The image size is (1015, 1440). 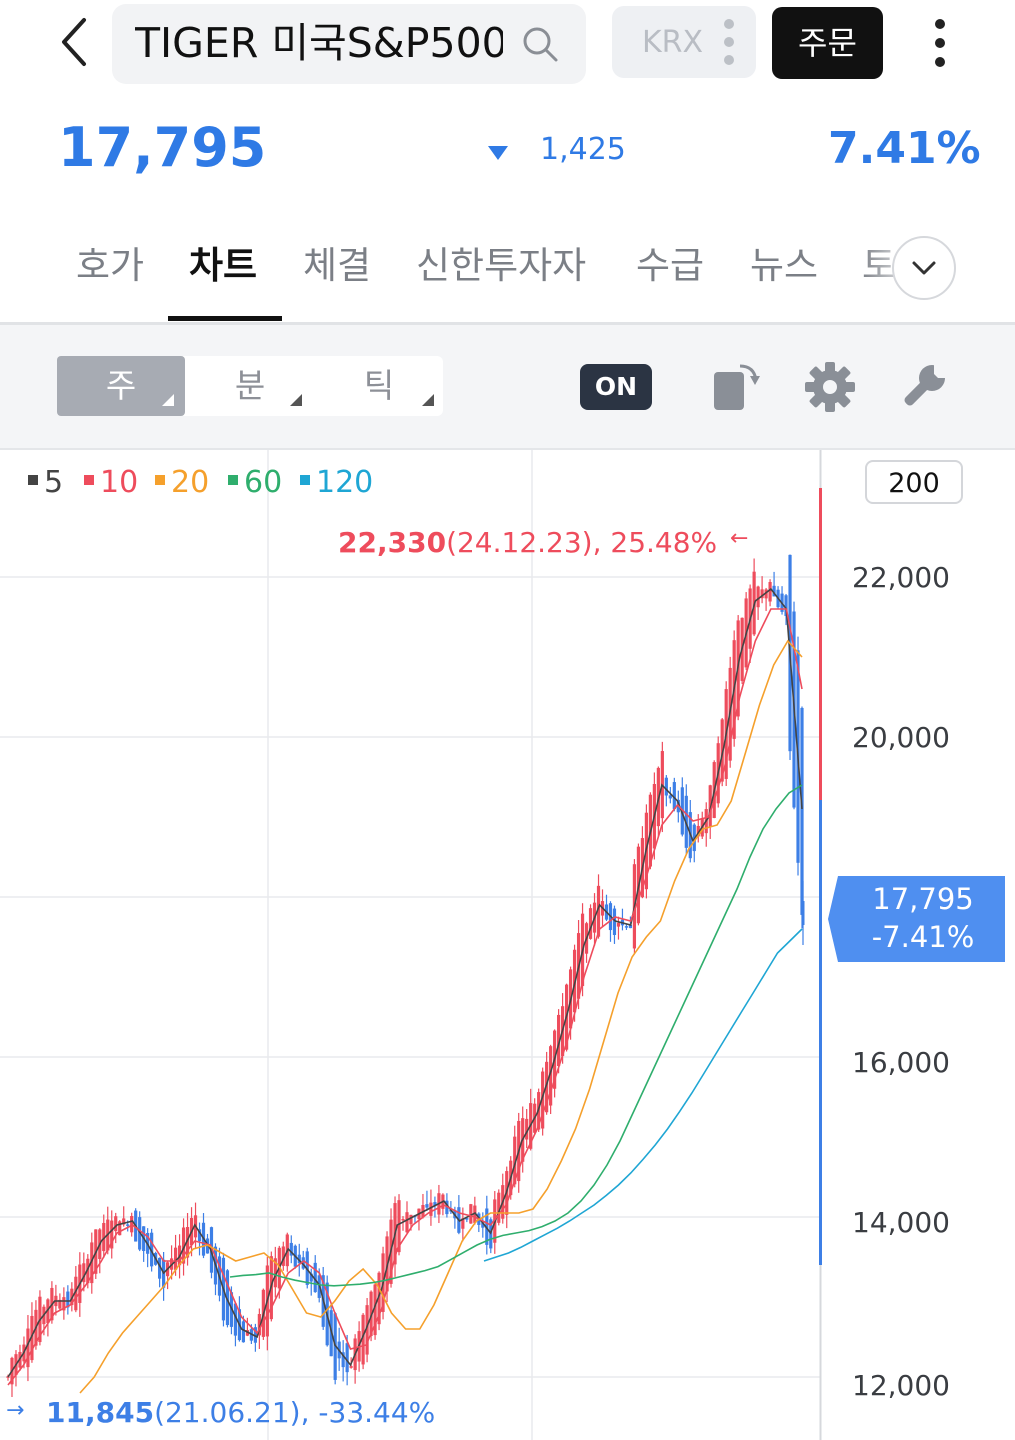 I want to click on high-arrow-icon: ←, so click(x=739, y=538).